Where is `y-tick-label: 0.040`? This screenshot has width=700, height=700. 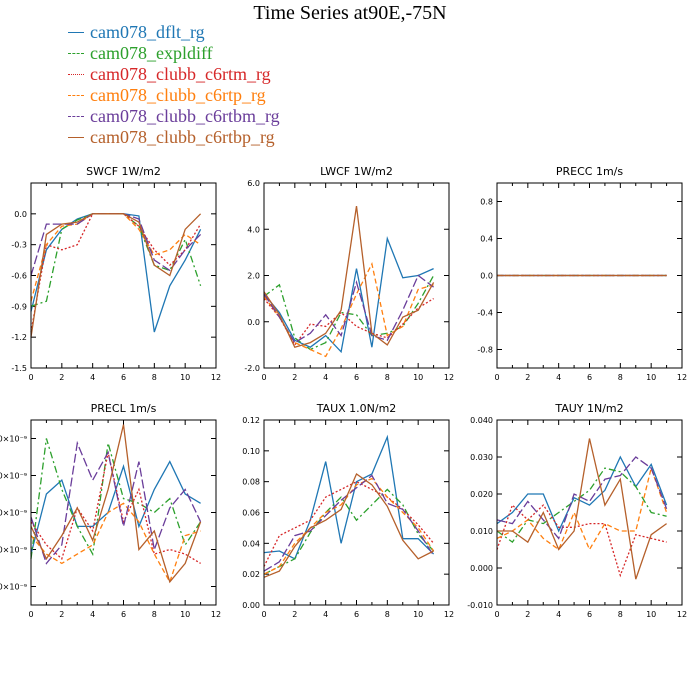
y-tick-label: 0.040 is located at coordinates (481, 420).